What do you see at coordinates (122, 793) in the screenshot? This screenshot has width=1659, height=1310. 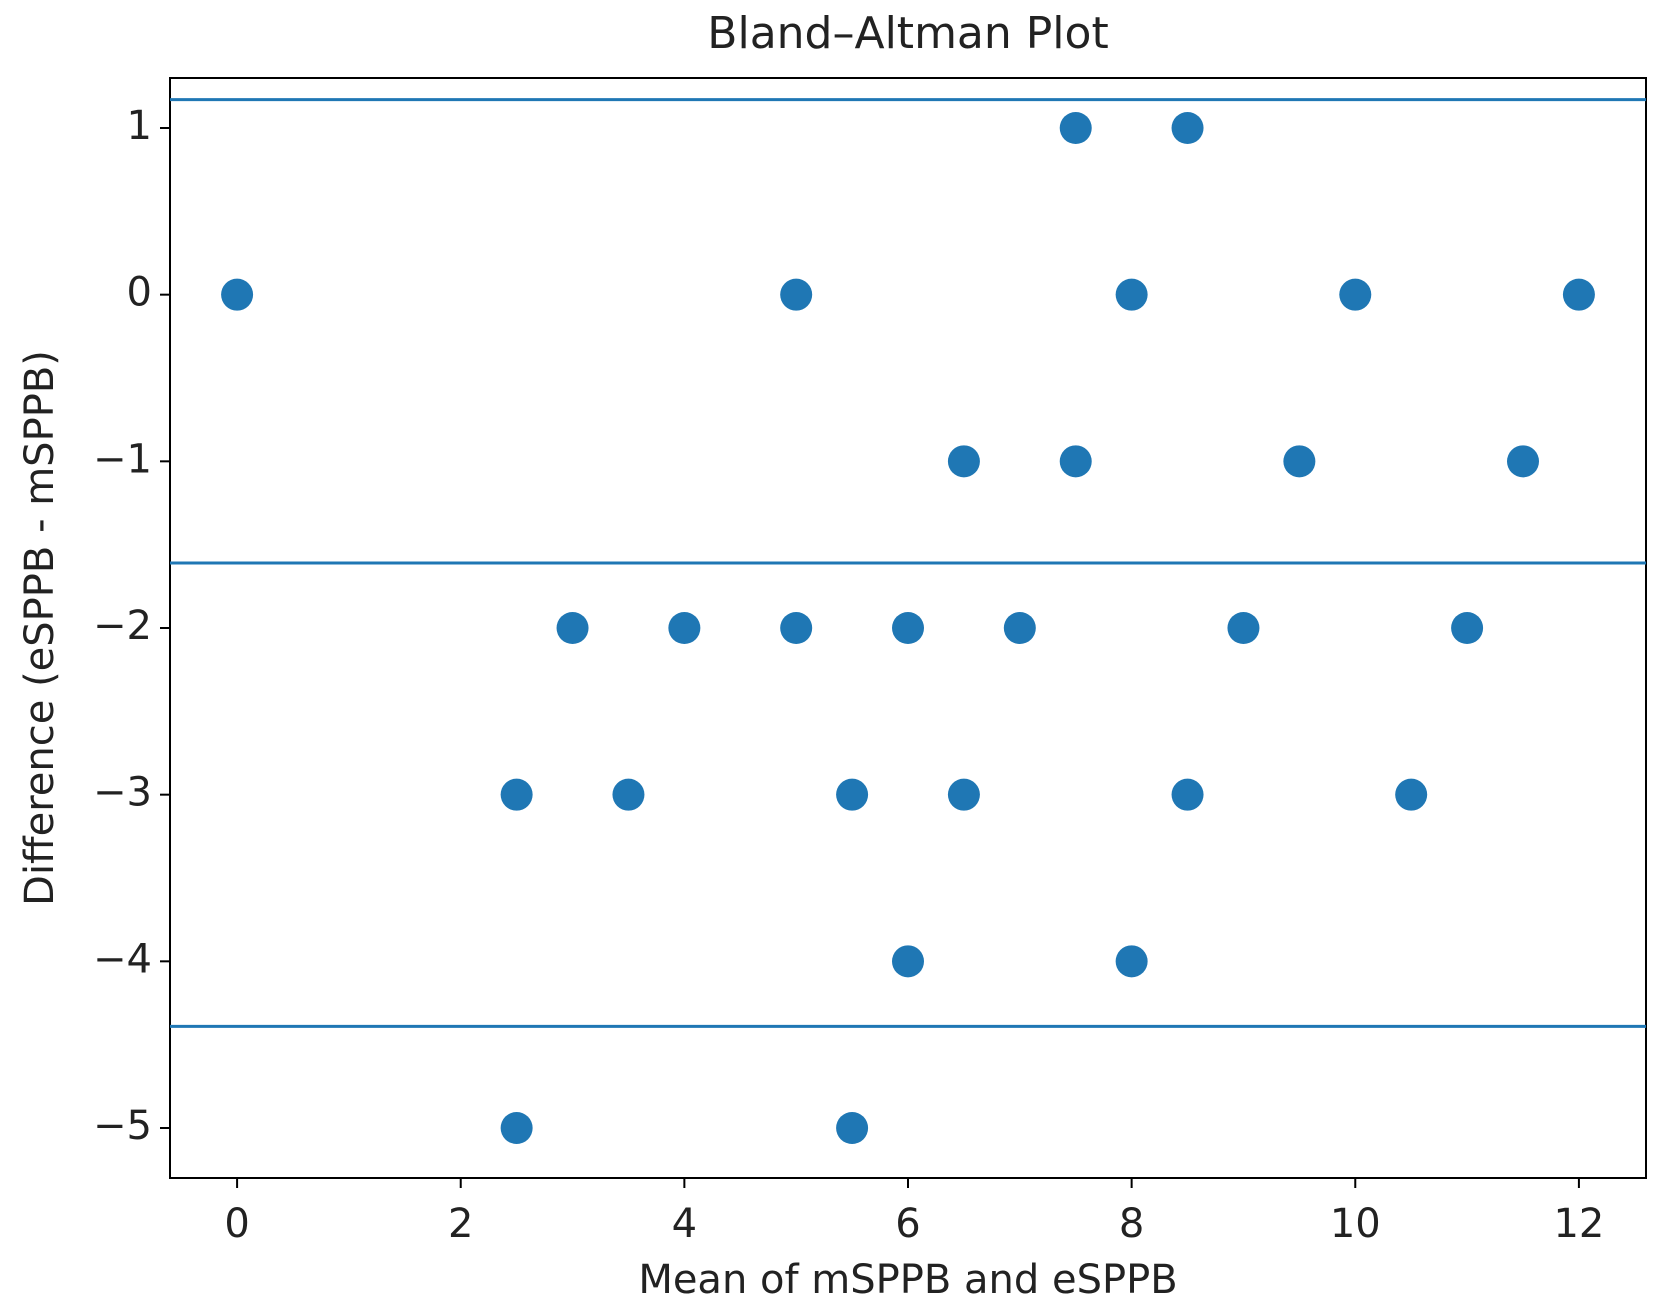 I see `y-tick-label: −3` at bounding box center [122, 793].